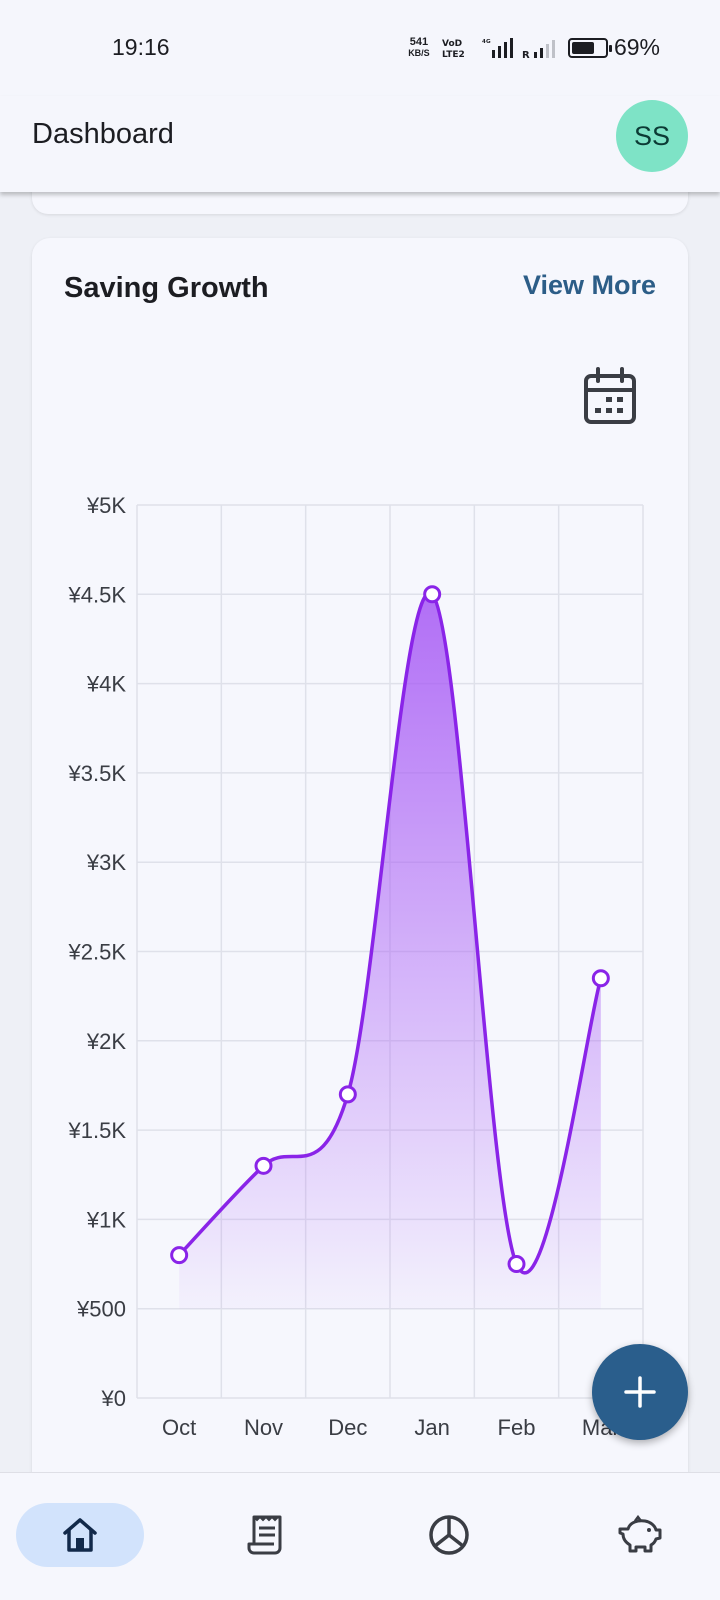  What do you see at coordinates (419, 52) in the screenshot?
I see `network-speed-unit: KB/S` at bounding box center [419, 52].